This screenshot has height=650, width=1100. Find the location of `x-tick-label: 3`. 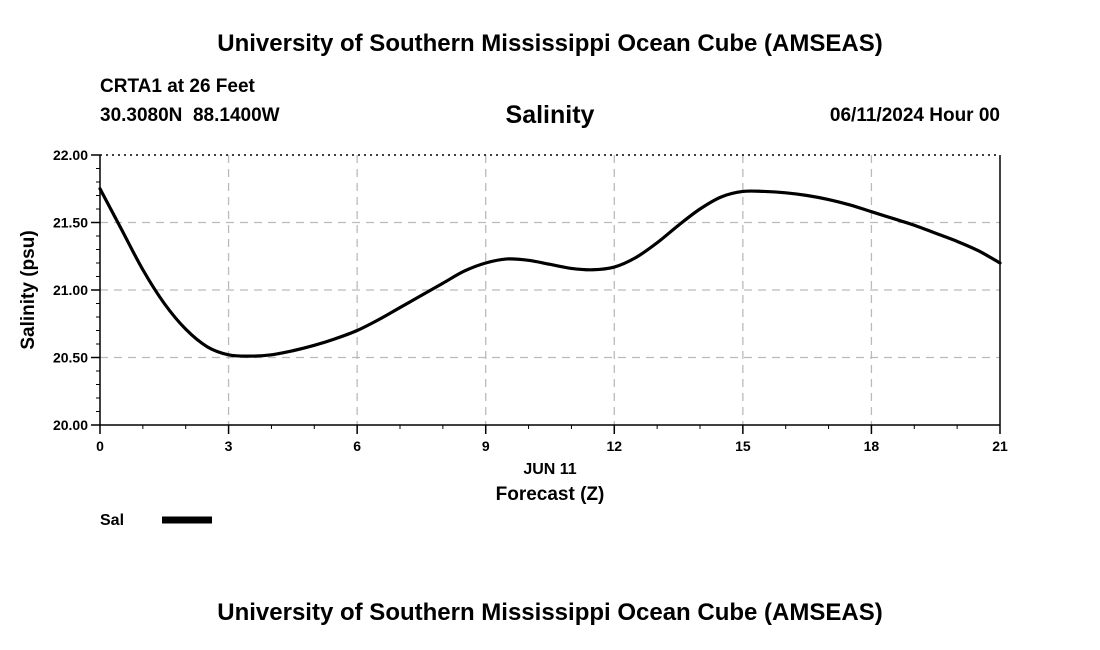

x-tick-label: 3 is located at coordinates (229, 446).